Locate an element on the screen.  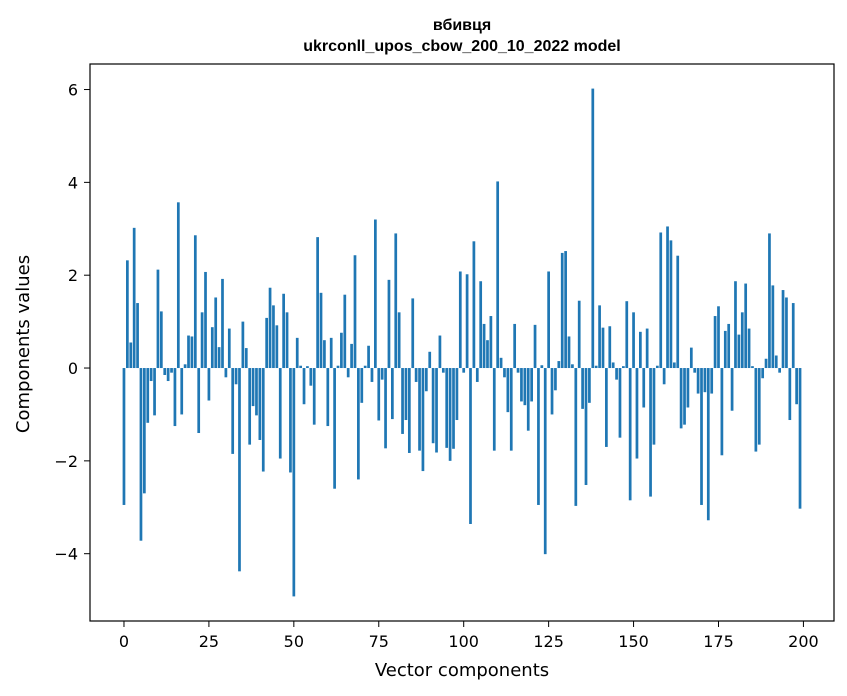
x-axis-ticks: 0 25 50 75 100 125 150 175 200 is located at coordinates (469, 636).